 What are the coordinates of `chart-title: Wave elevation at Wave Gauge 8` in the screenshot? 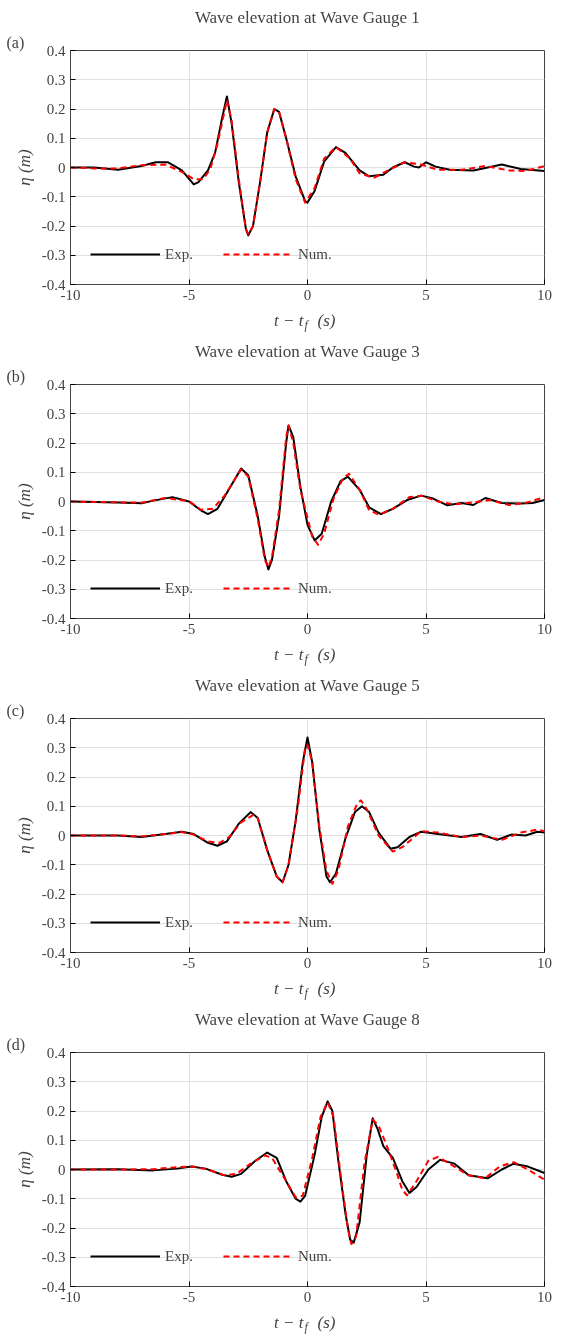 It's located at (307, 1019).